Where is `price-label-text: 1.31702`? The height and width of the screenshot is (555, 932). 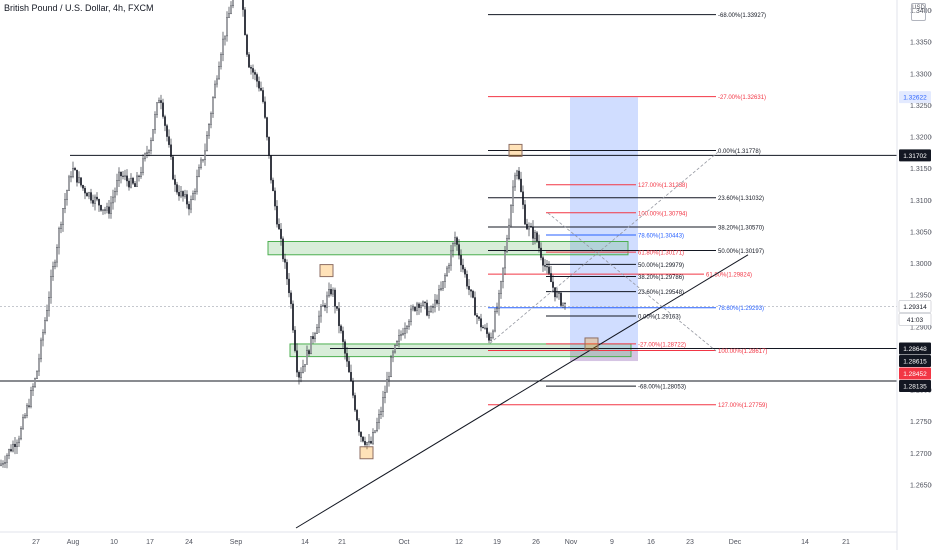
price-label-text: 1.31702 is located at coordinates (915, 156).